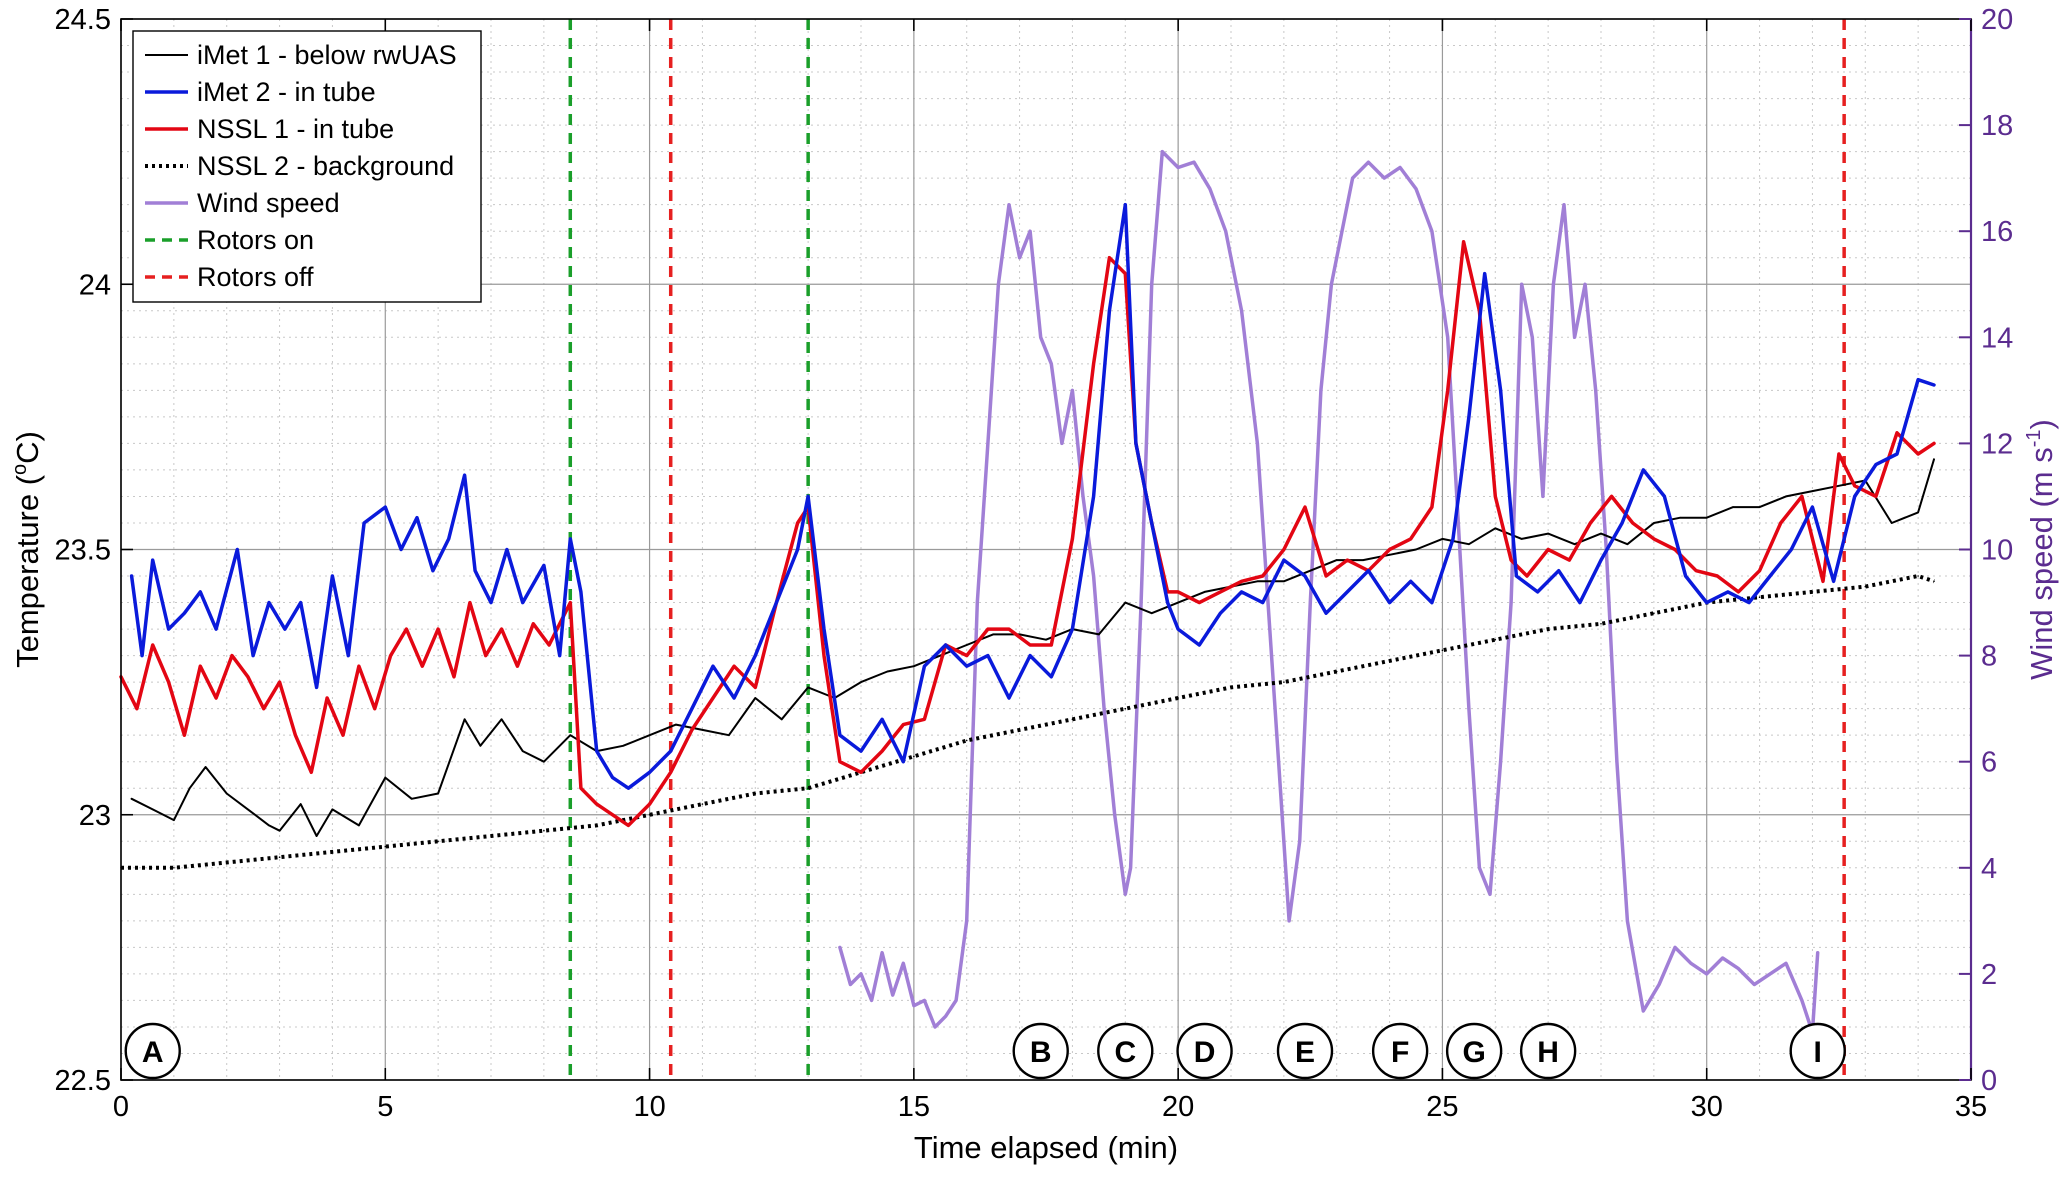 The width and height of the screenshot is (2067, 1191). Describe the element at coordinates (1997, 444) in the screenshot. I see `right-tick-label: 12` at that location.